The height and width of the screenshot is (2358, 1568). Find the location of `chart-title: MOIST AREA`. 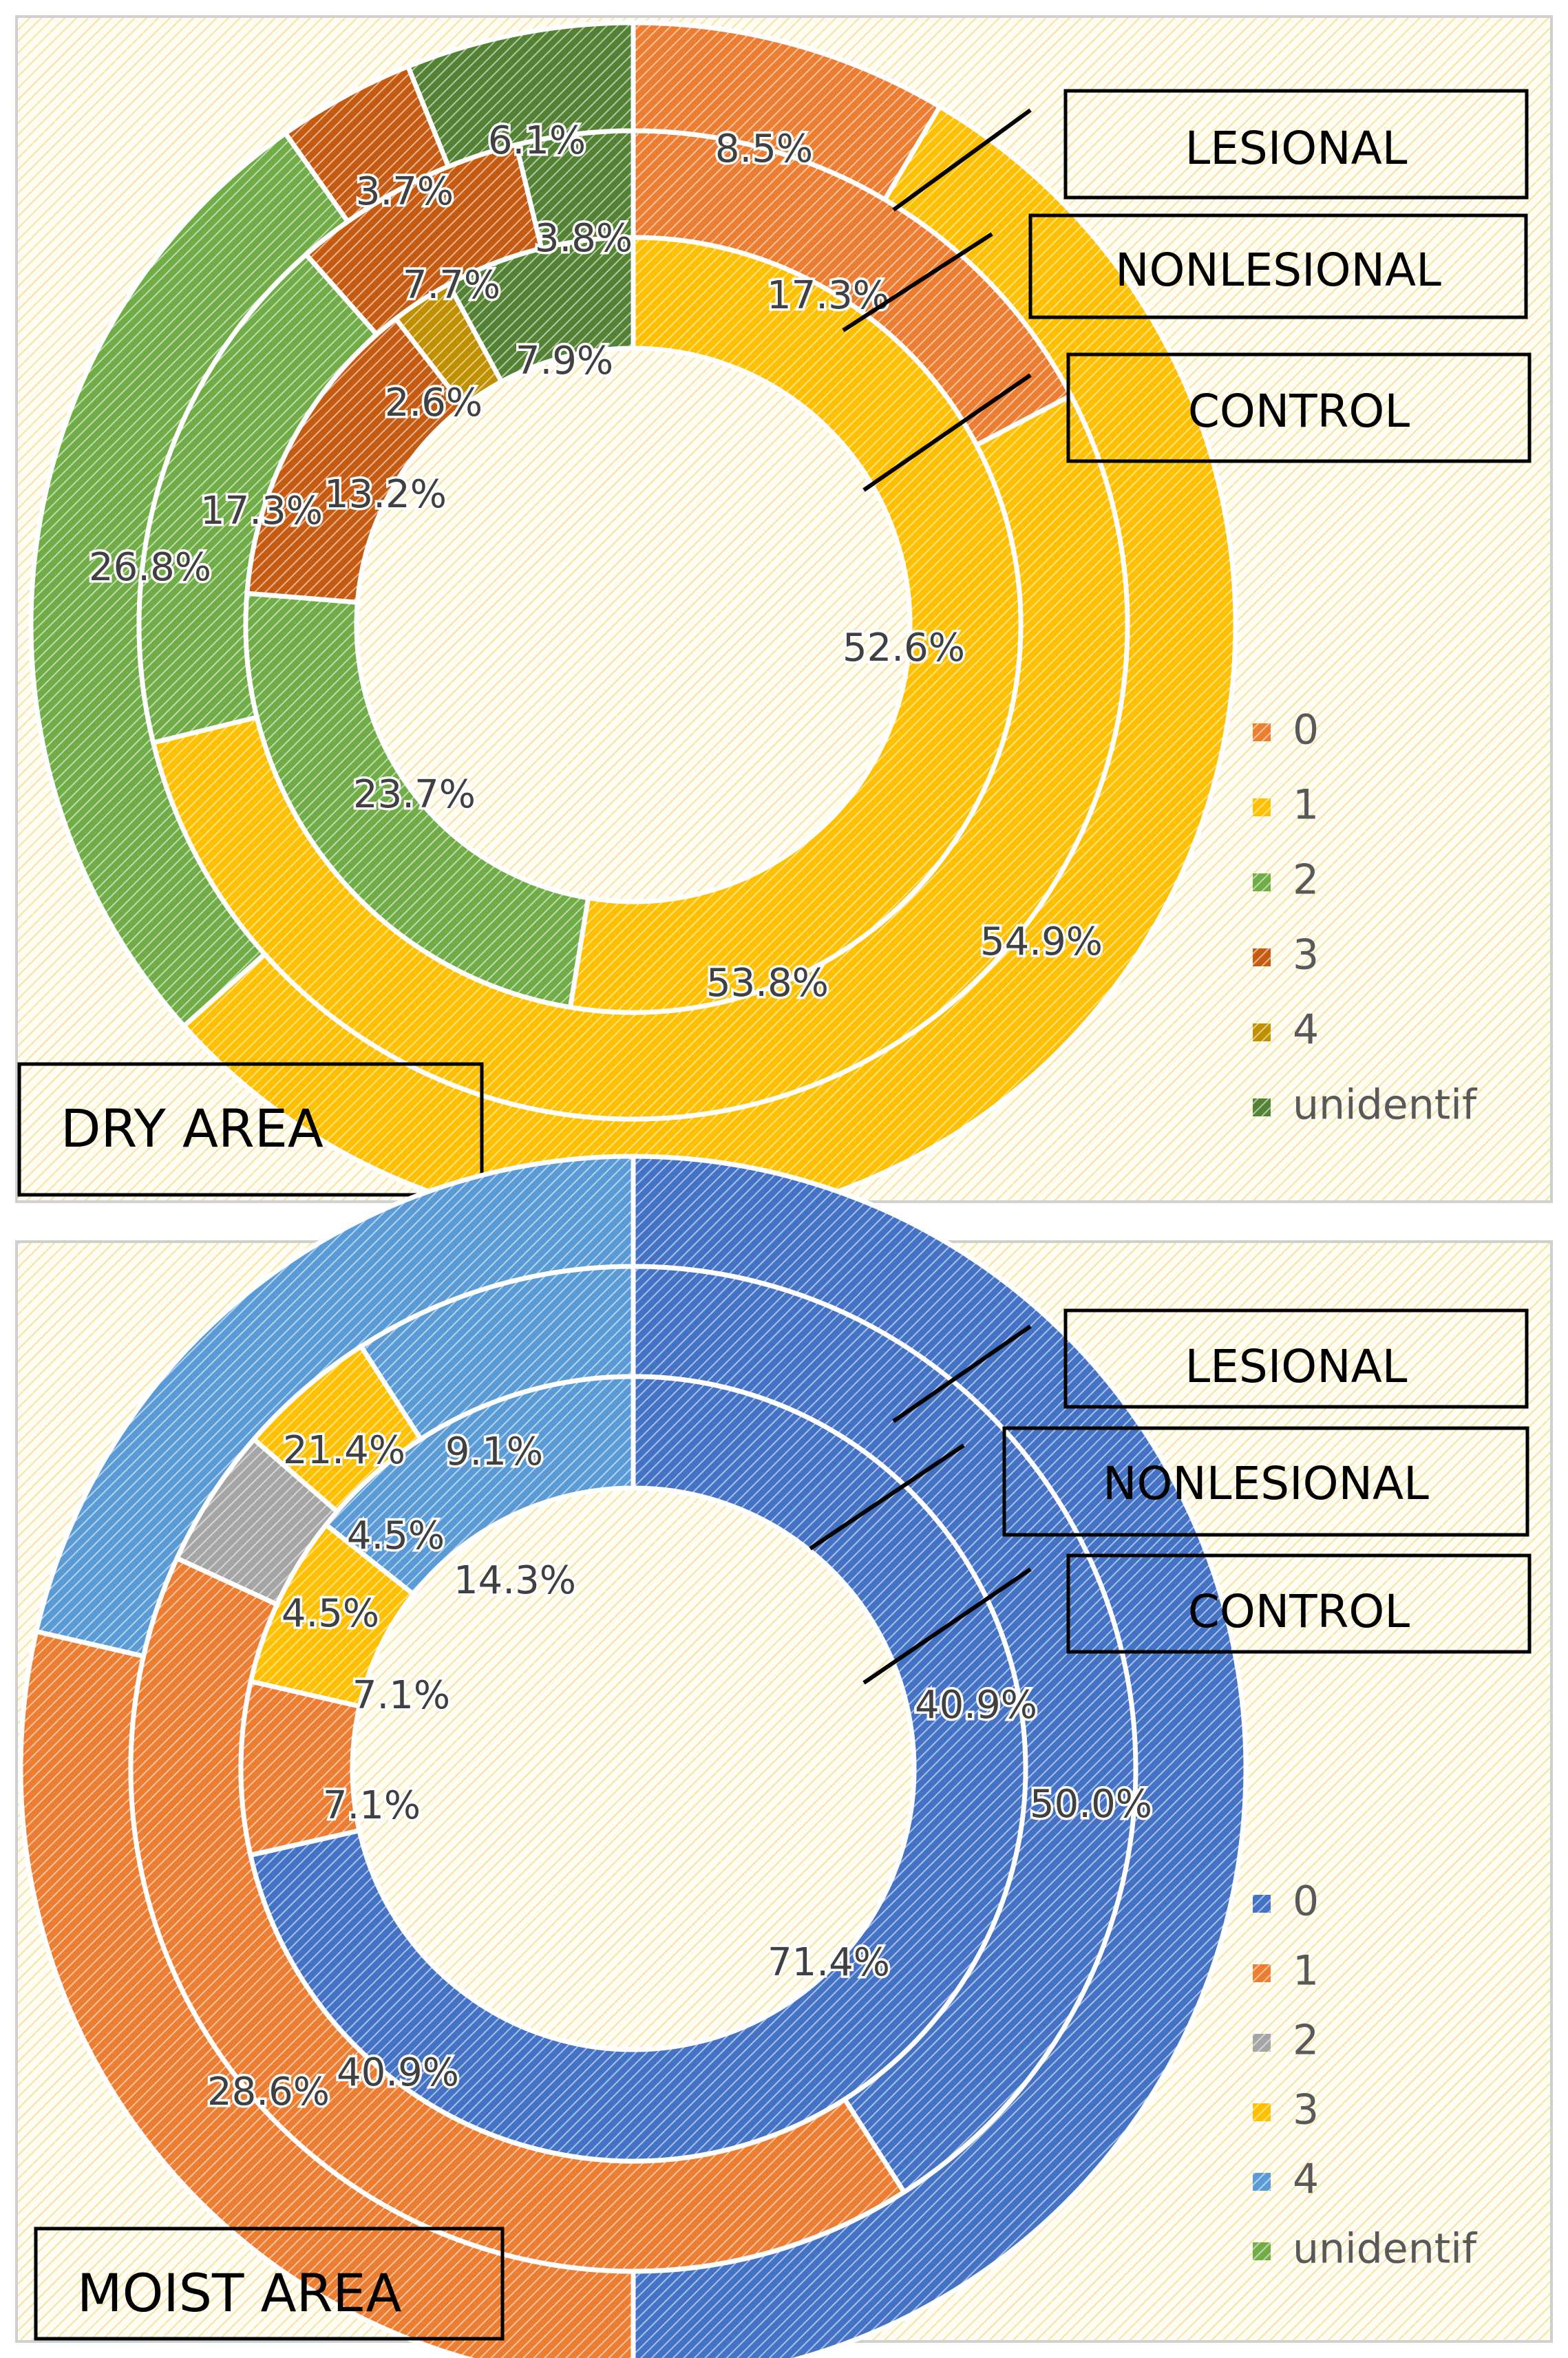

chart-title: MOIST AREA is located at coordinates (239, 2293).